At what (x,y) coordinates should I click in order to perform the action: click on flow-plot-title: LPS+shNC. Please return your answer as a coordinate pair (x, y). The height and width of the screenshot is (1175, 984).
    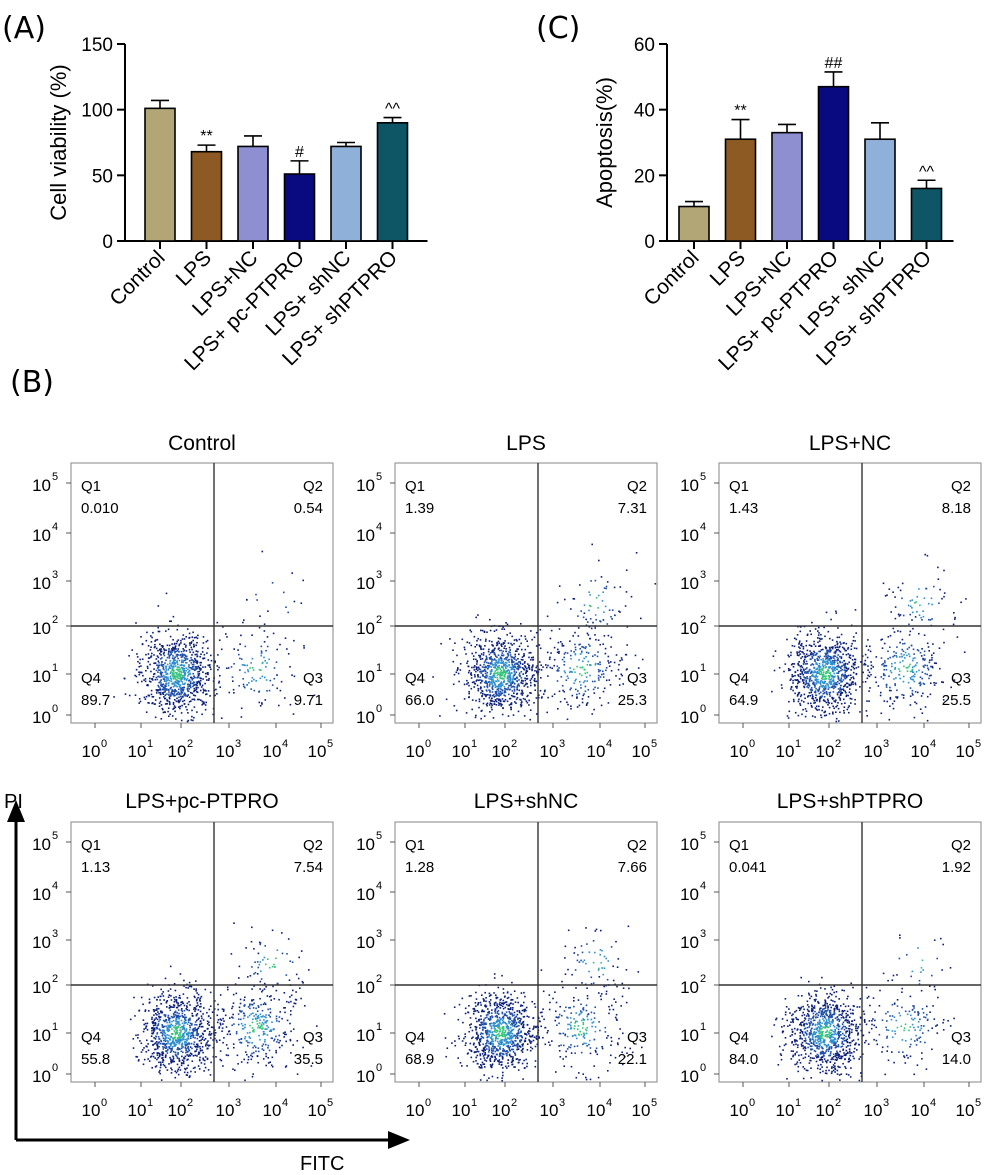
    Looking at the image, I should click on (526, 801).